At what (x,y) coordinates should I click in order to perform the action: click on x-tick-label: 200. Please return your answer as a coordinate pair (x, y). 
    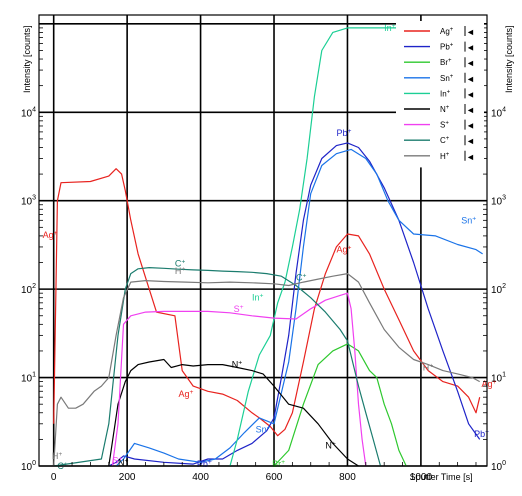
    Looking at the image, I should click on (127, 477).